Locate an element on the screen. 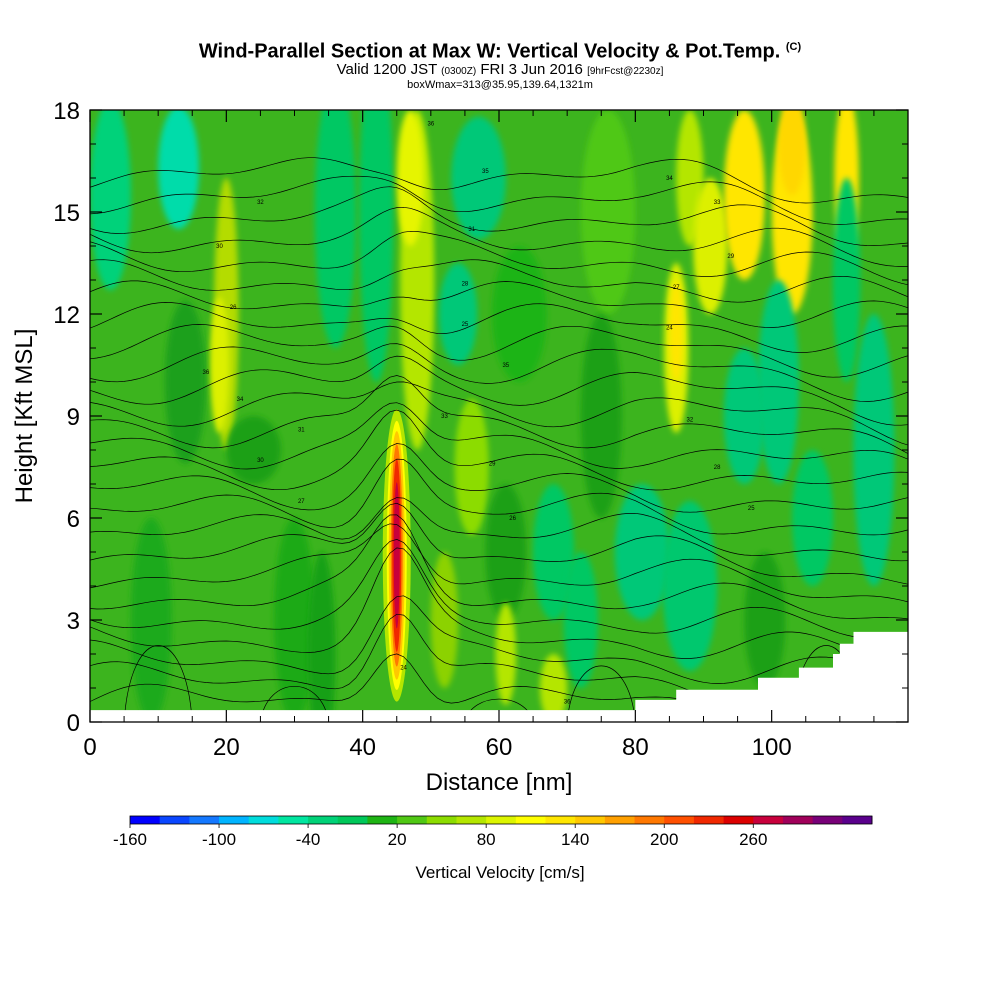  y-tick-label: 3 is located at coordinates (73, 621).